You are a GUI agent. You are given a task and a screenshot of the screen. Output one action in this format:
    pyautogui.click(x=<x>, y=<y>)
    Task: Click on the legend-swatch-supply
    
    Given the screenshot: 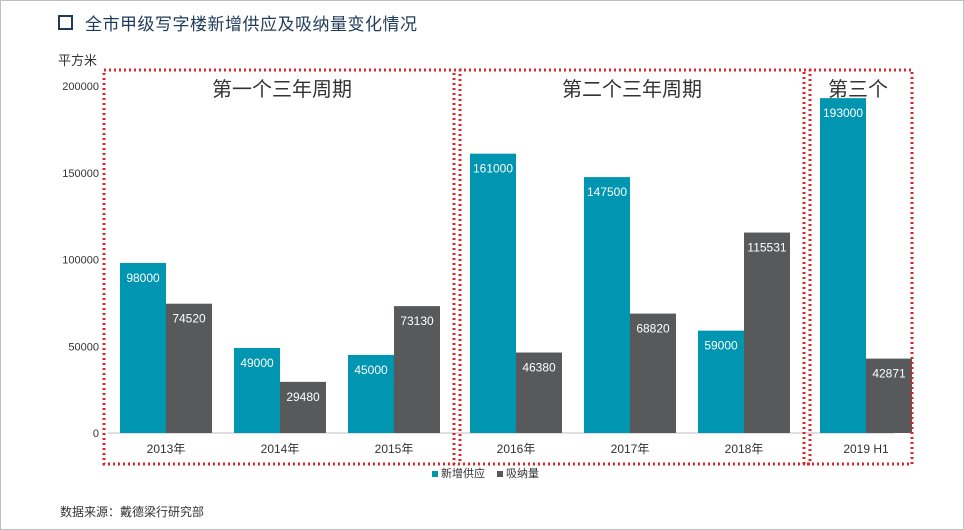 What is the action you would take?
    pyautogui.click(x=435, y=474)
    